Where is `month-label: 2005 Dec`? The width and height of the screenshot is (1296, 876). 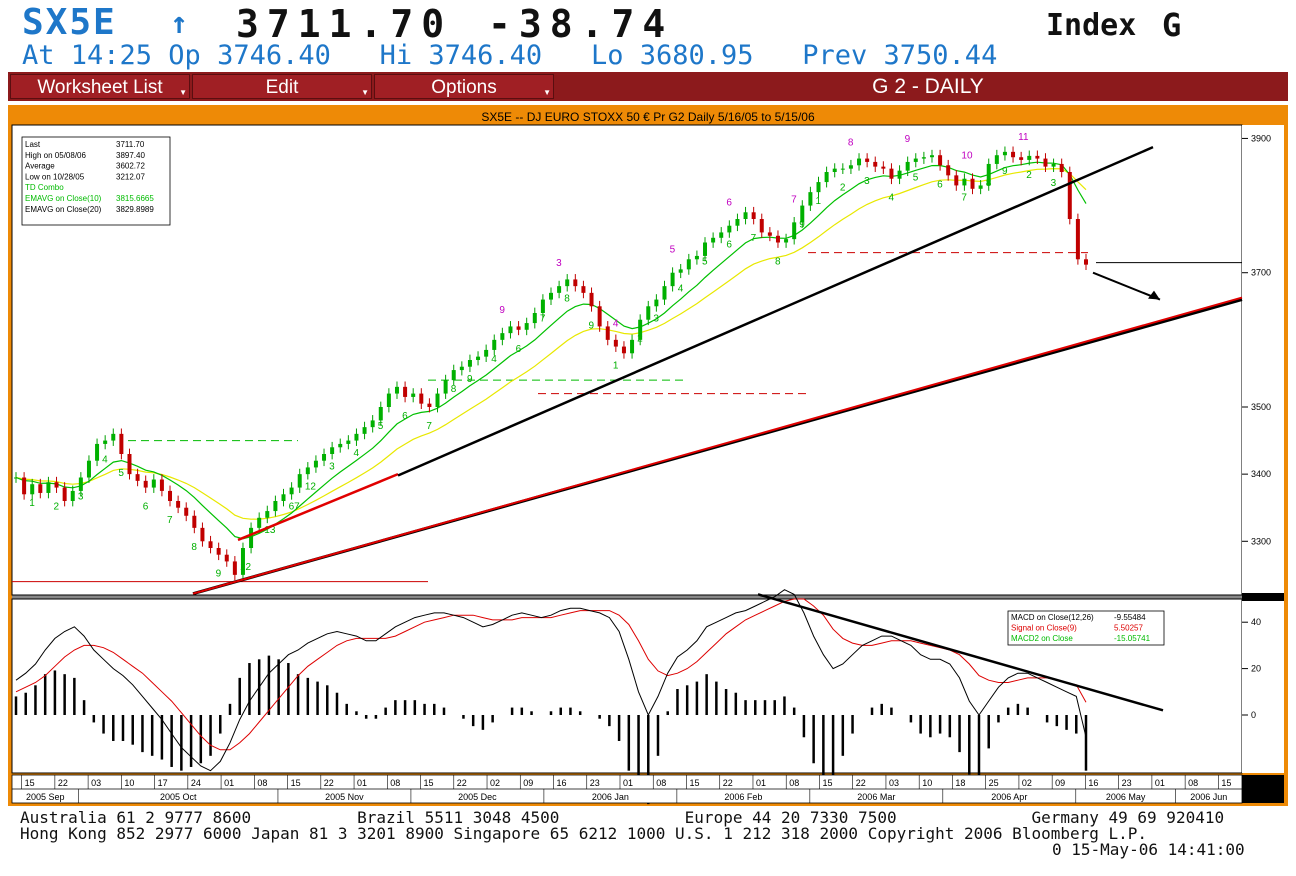
month-label: 2005 Dec is located at coordinates (477, 797).